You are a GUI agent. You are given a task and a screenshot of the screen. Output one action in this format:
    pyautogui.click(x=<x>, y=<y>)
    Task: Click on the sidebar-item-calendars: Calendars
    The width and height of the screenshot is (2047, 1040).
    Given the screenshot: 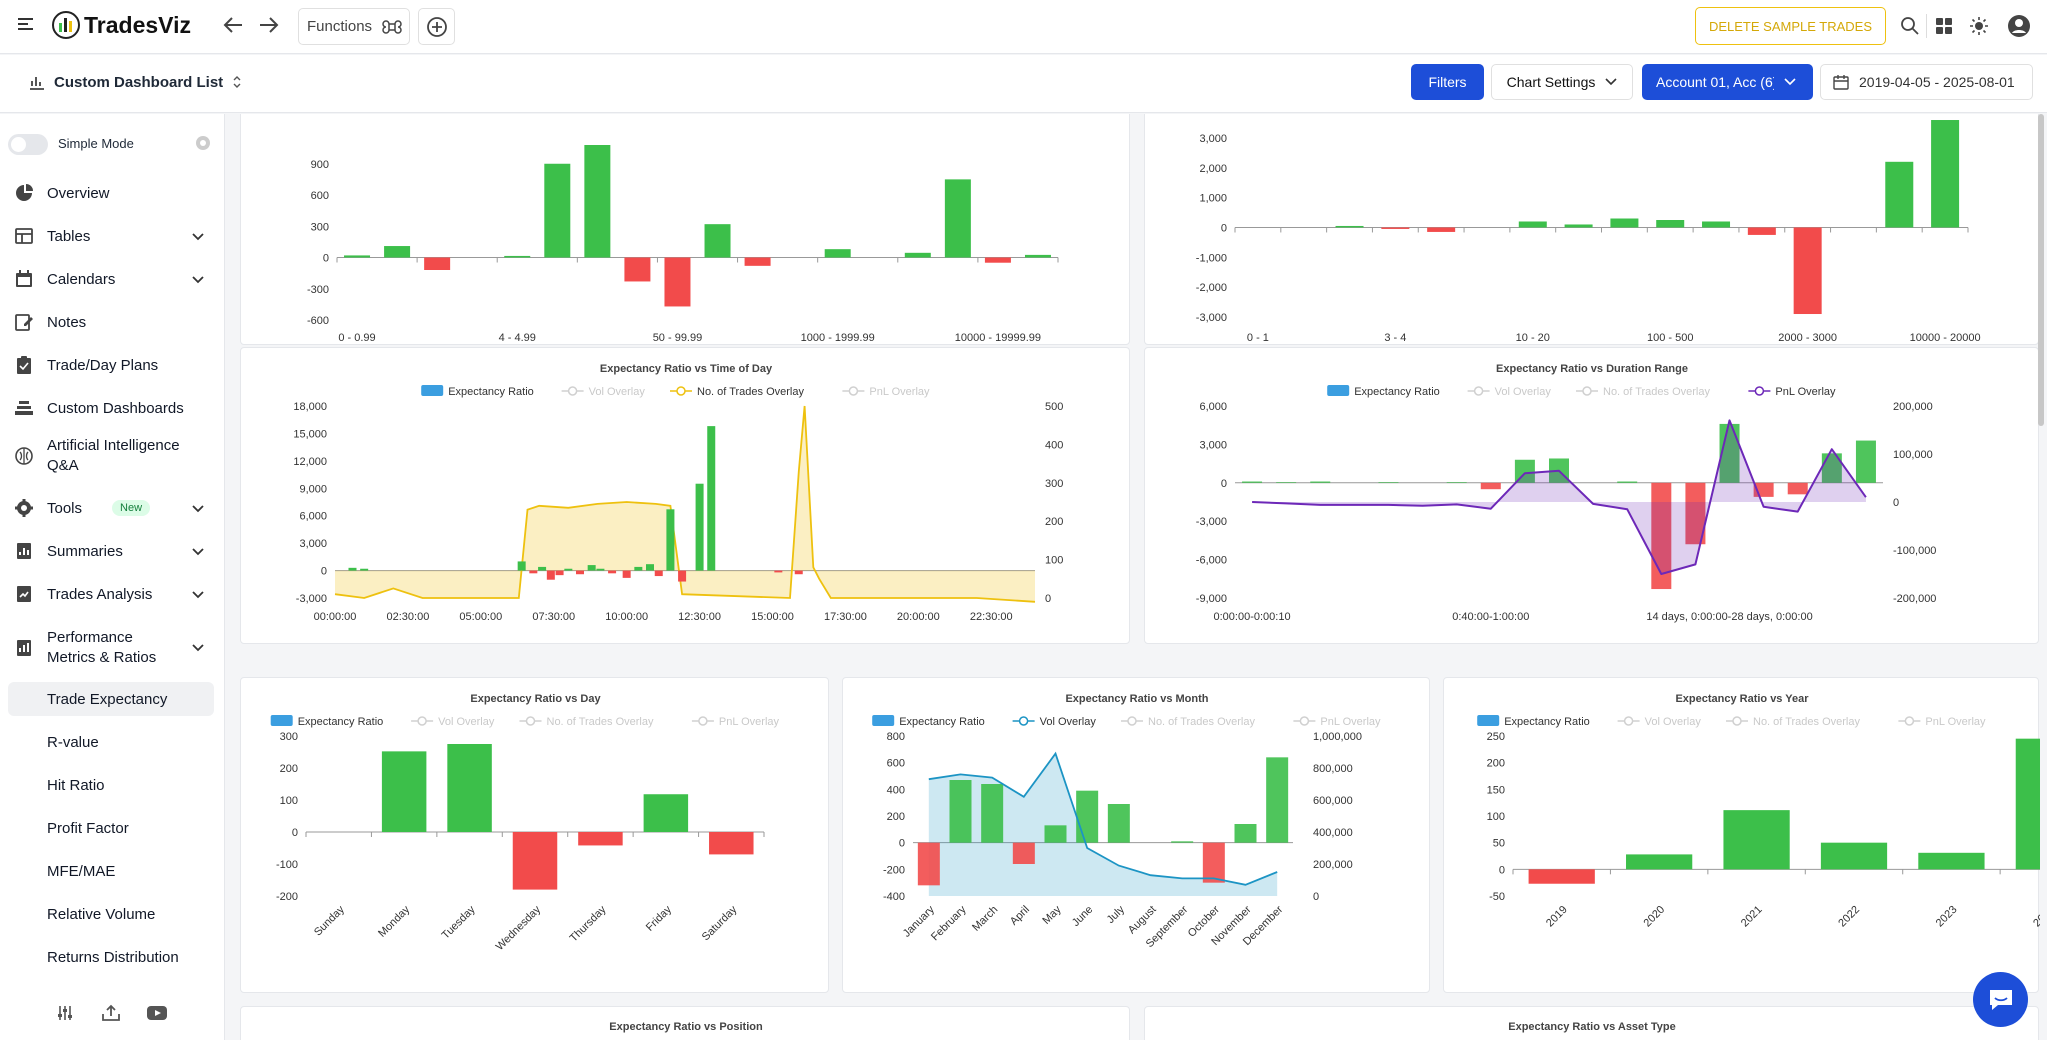 What is the action you would take?
    pyautogui.click(x=111, y=279)
    